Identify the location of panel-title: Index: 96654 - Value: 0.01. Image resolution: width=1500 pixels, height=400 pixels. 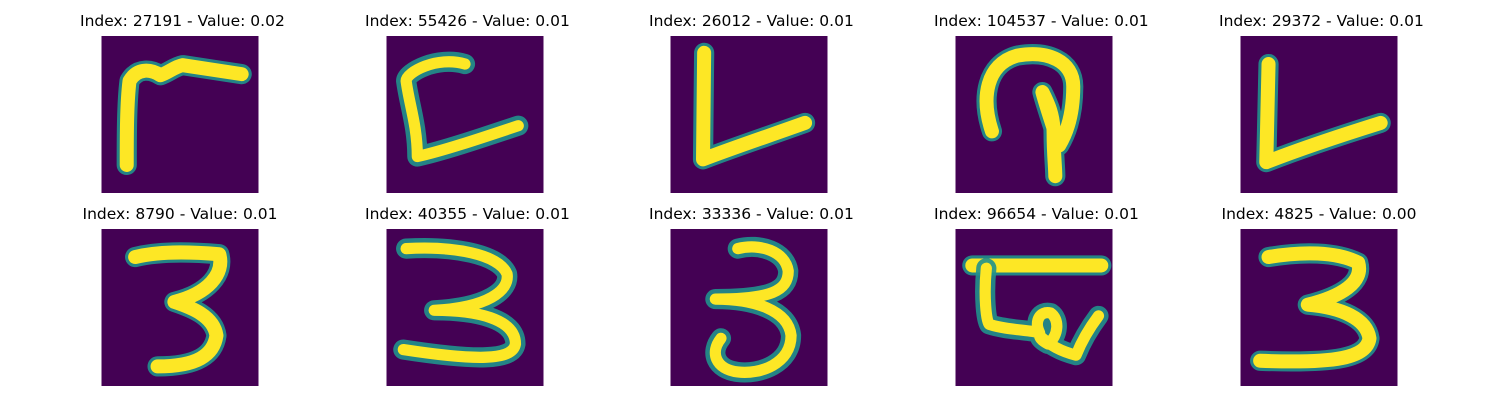
(1036, 214).